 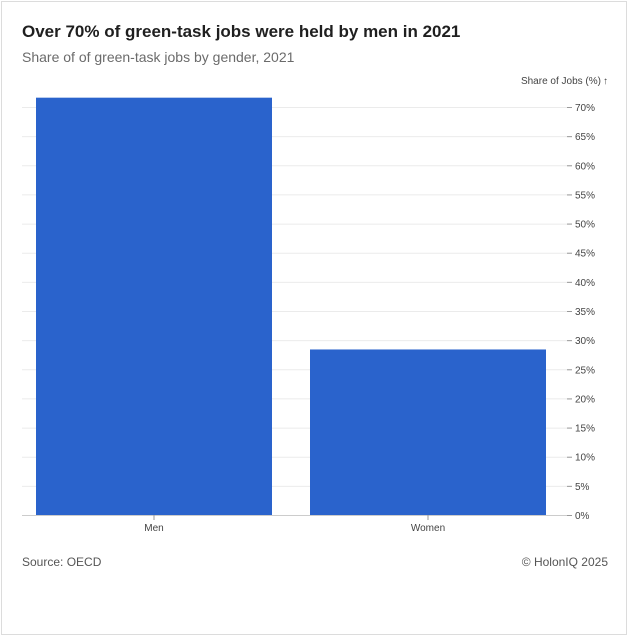 What do you see at coordinates (585, 225) in the screenshot?
I see `y-tick-label: 50%` at bounding box center [585, 225].